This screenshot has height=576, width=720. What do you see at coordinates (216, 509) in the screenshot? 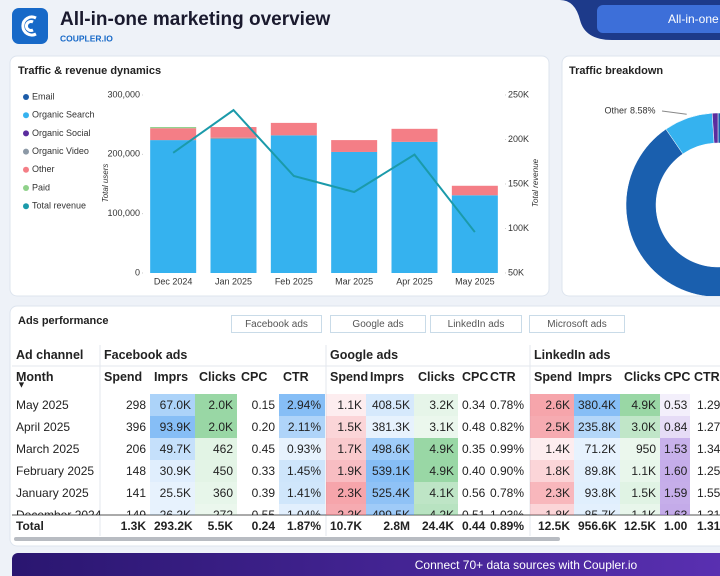
I see `table-cell: 272` at bounding box center [216, 509].